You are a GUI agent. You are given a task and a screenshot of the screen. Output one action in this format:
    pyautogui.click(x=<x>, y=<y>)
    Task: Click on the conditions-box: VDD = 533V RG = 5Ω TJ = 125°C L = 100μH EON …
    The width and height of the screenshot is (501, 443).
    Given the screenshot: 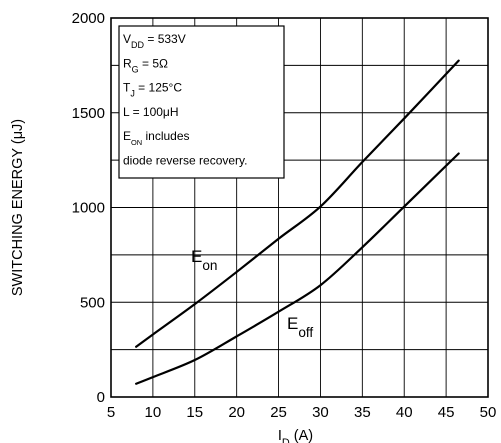 What is the action you would take?
    pyautogui.click(x=201, y=102)
    